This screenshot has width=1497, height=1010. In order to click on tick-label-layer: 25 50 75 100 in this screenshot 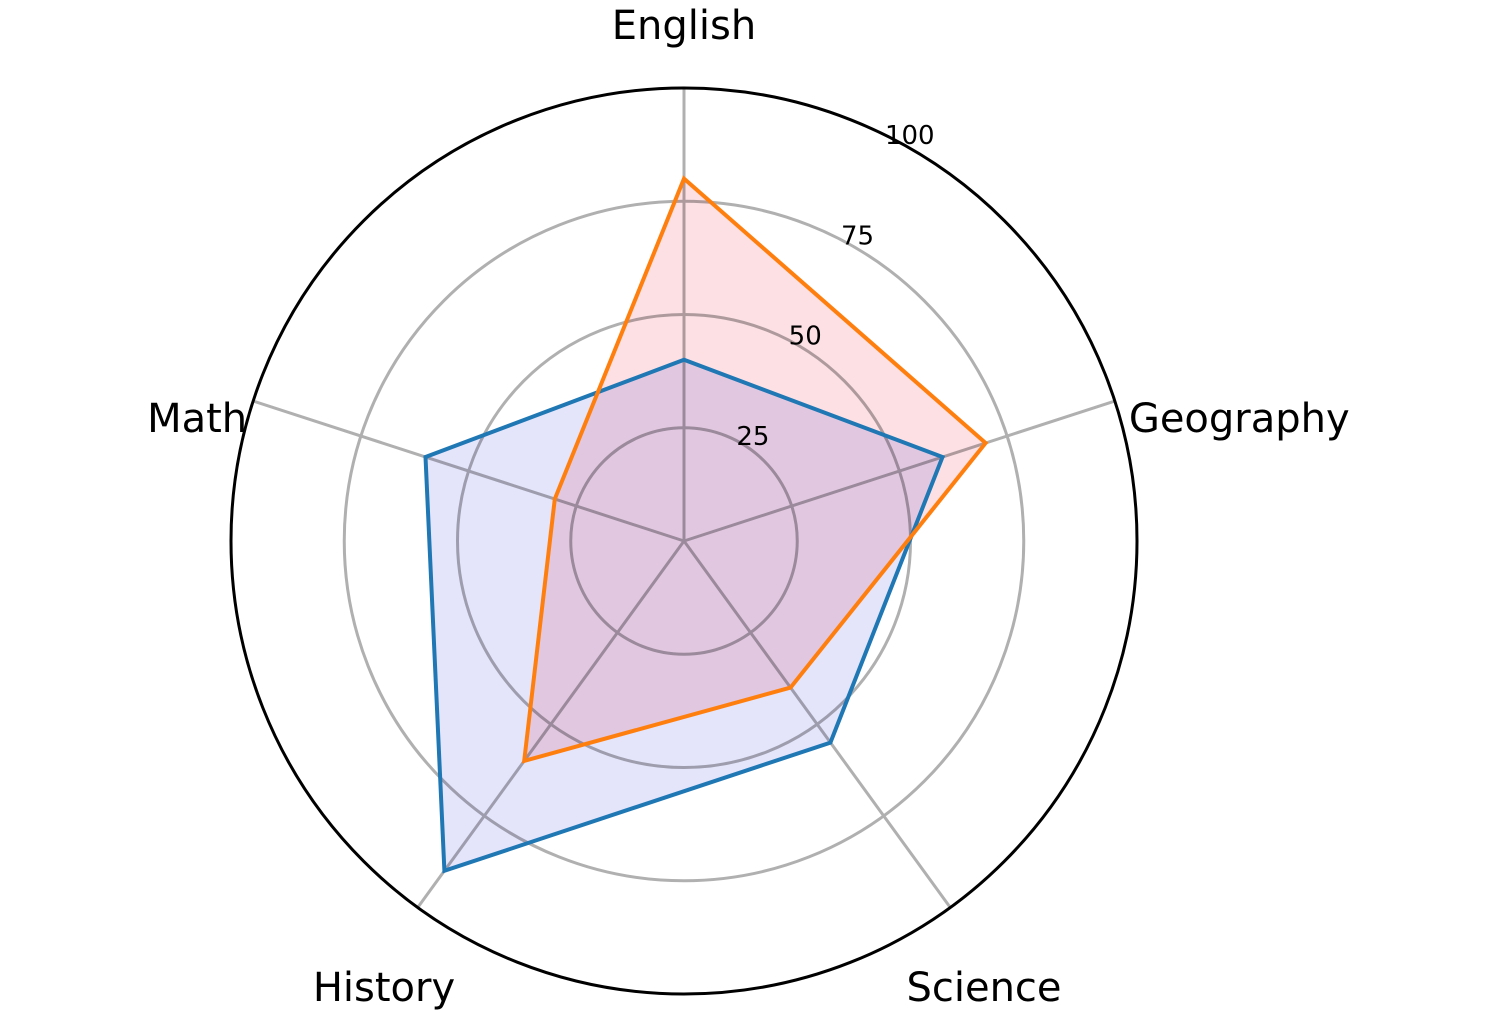, I will do `click(835, 286)`.